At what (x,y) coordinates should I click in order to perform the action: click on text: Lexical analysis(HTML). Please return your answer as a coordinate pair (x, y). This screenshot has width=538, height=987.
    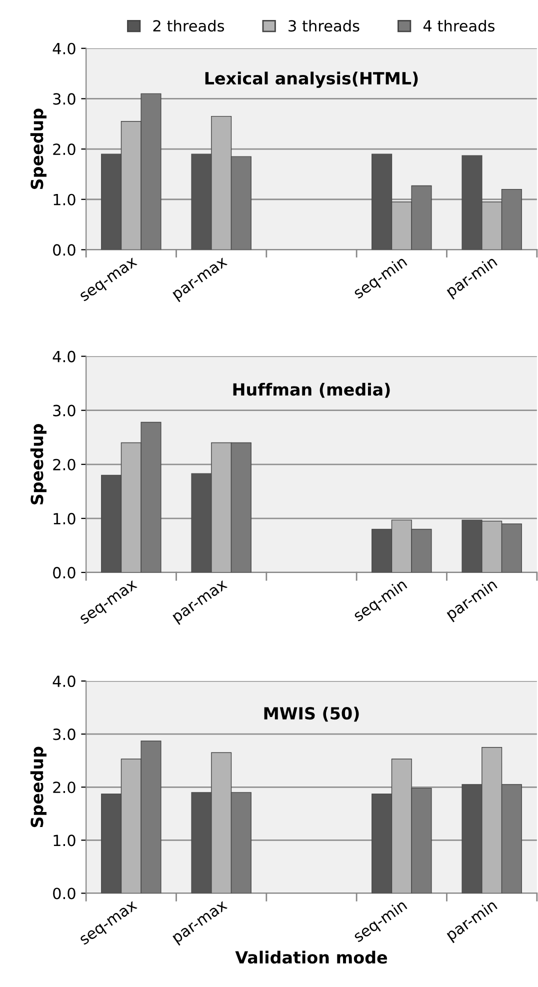
    Looking at the image, I should click on (311, 80).